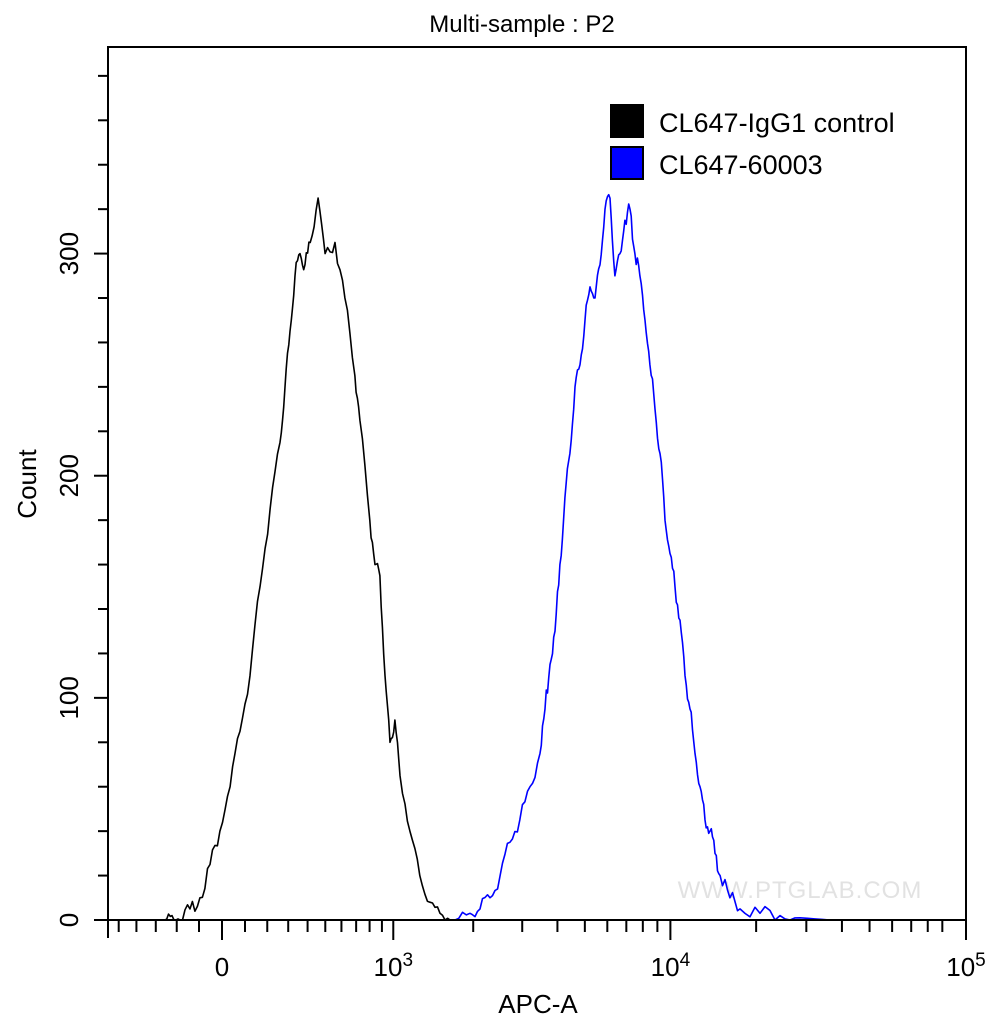  What do you see at coordinates (538, 1004) in the screenshot?
I see `x-axis-label: APC-A` at bounding box center [538, 1004].